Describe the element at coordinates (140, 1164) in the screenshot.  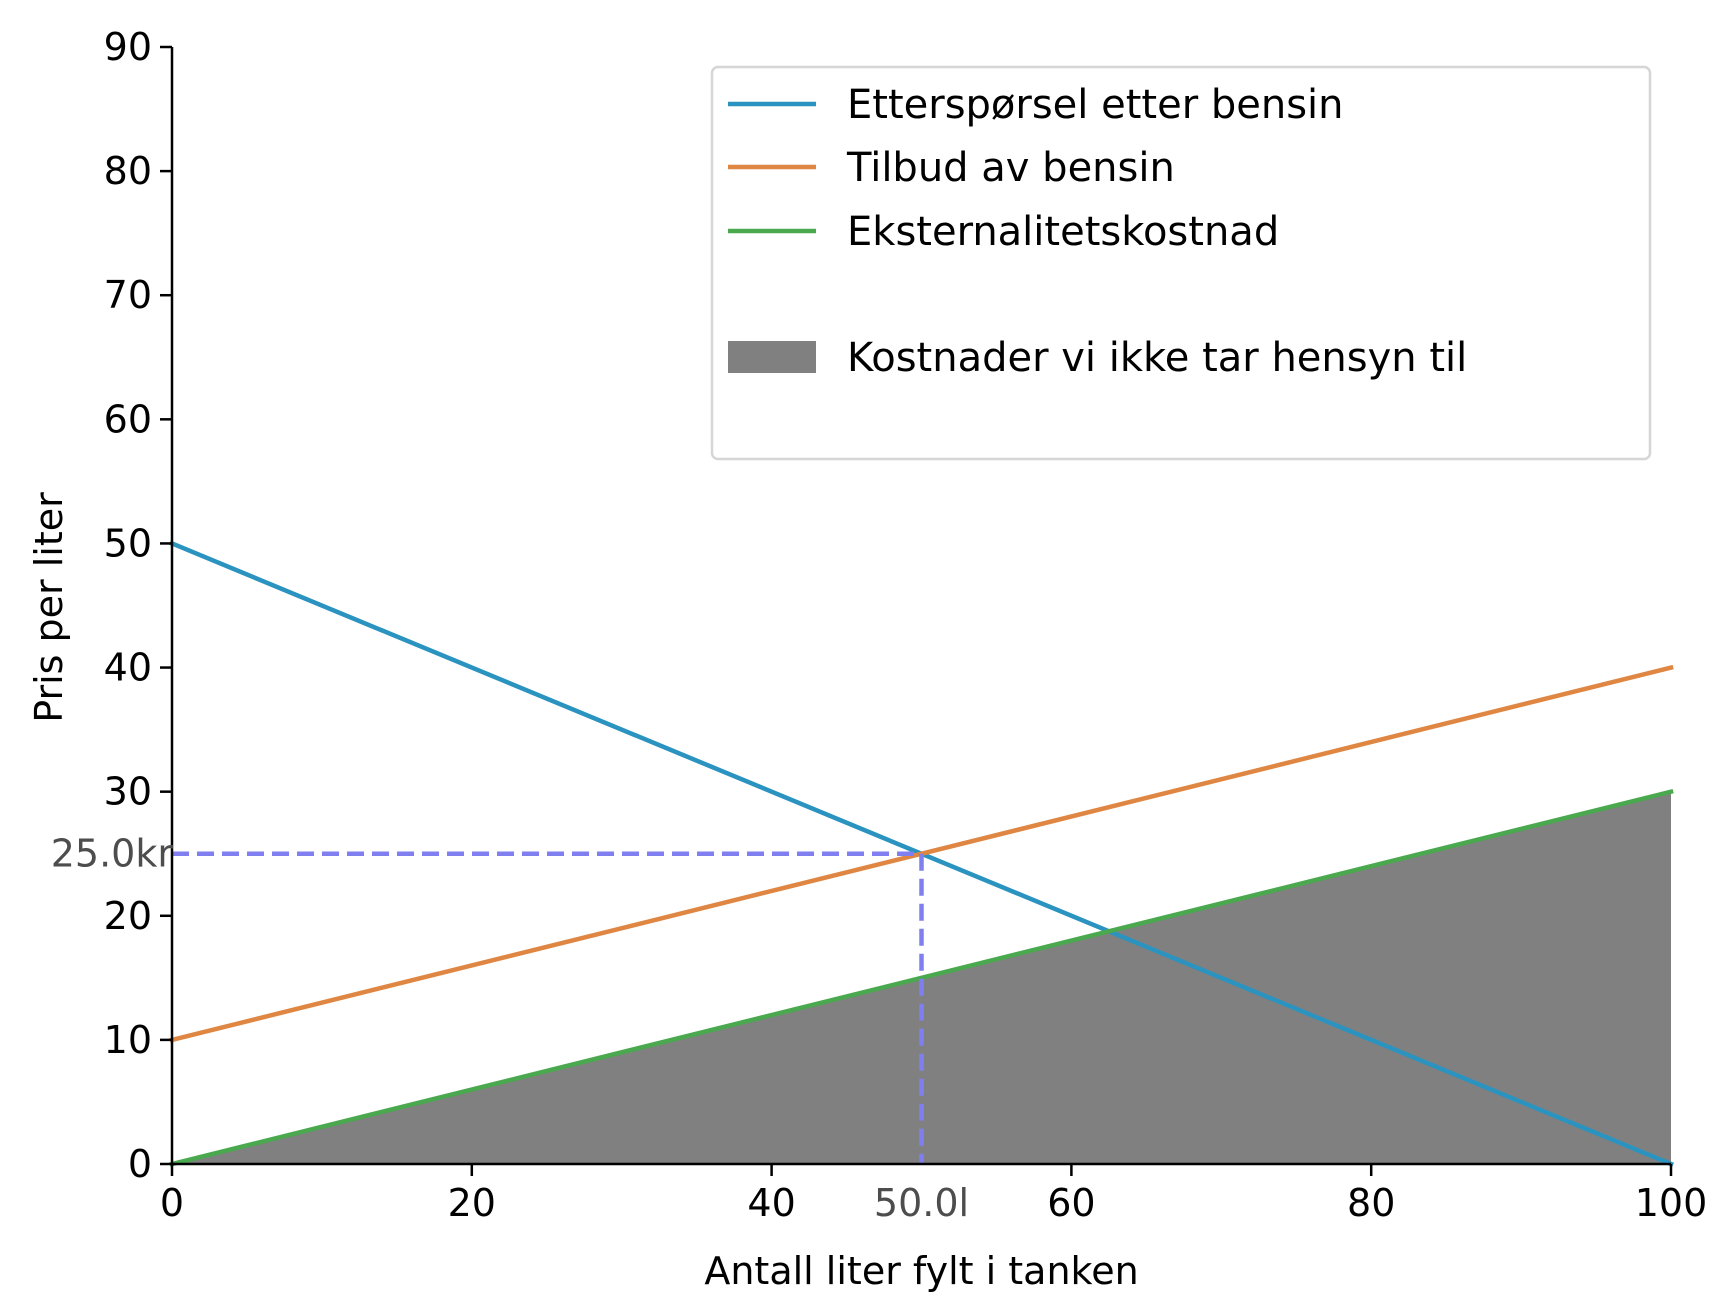
I see `y-tick-label-0: 0` at that location.